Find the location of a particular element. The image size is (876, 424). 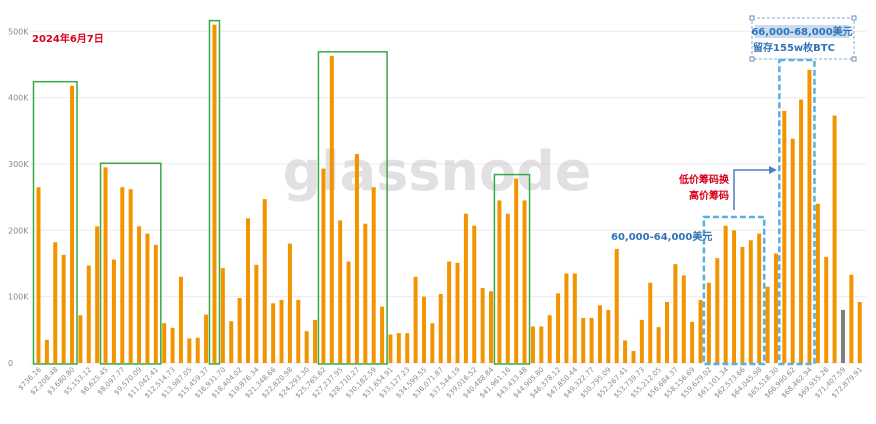

y-axis: 0 100K 200K 300K 400K 500K is located at coordinates (18, 197).